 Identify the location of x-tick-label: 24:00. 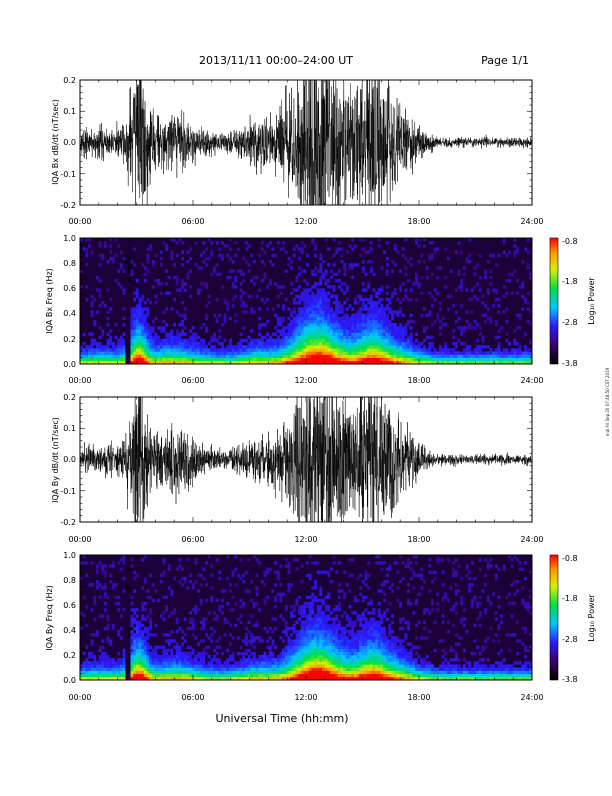
(531, 380).